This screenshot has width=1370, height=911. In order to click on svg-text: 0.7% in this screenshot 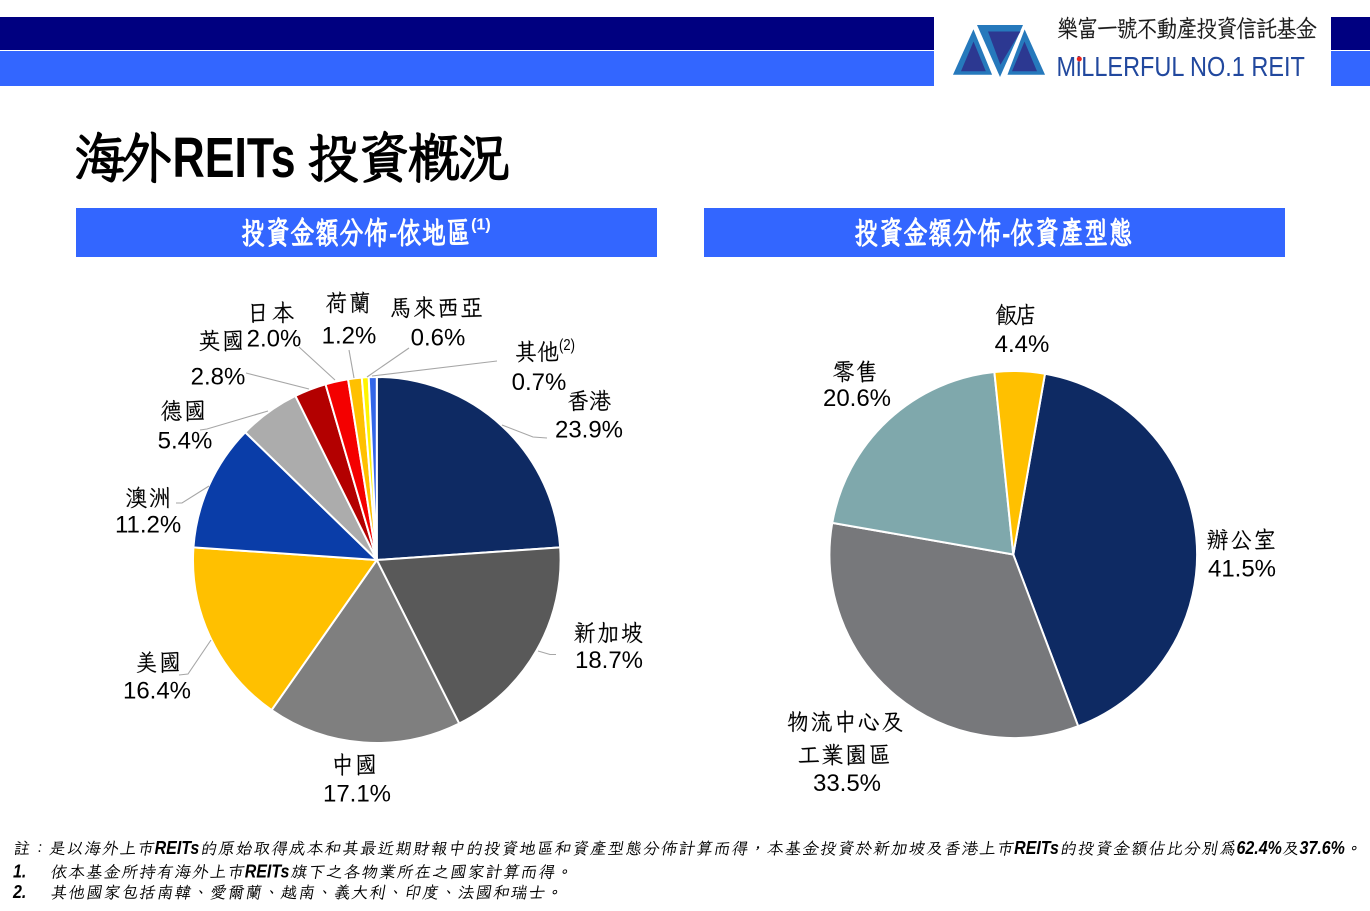, I will do `click(539, 382)`.